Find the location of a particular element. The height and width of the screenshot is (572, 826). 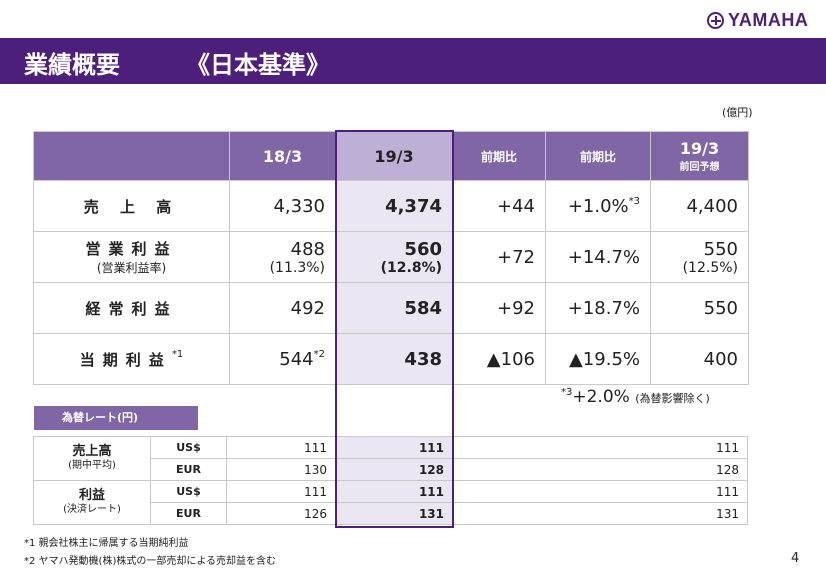

fx-rate-title: 為替レート(円) is located at coordinates (116, 418).